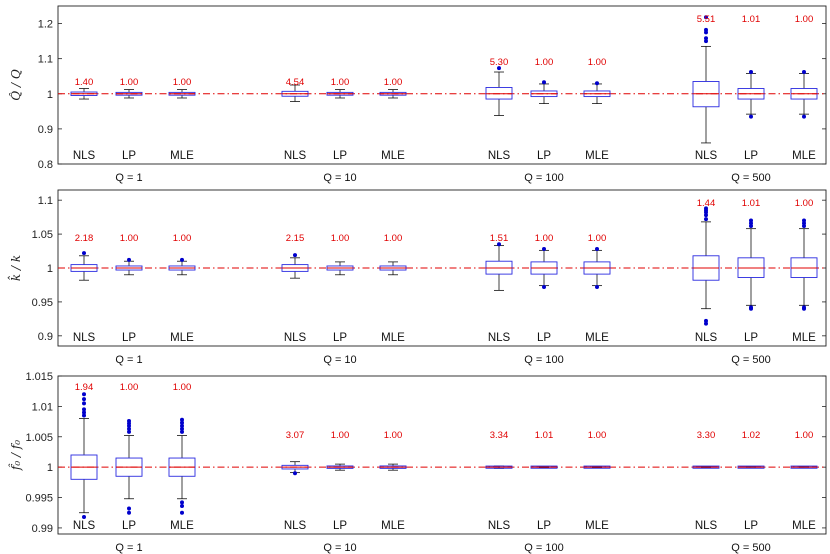 This screenshot has height=554, width=830. What do you see at coordinates (45, 165) in the screenshot?
I see `ytick-label: 0.8` at bounding box center [45, 165].